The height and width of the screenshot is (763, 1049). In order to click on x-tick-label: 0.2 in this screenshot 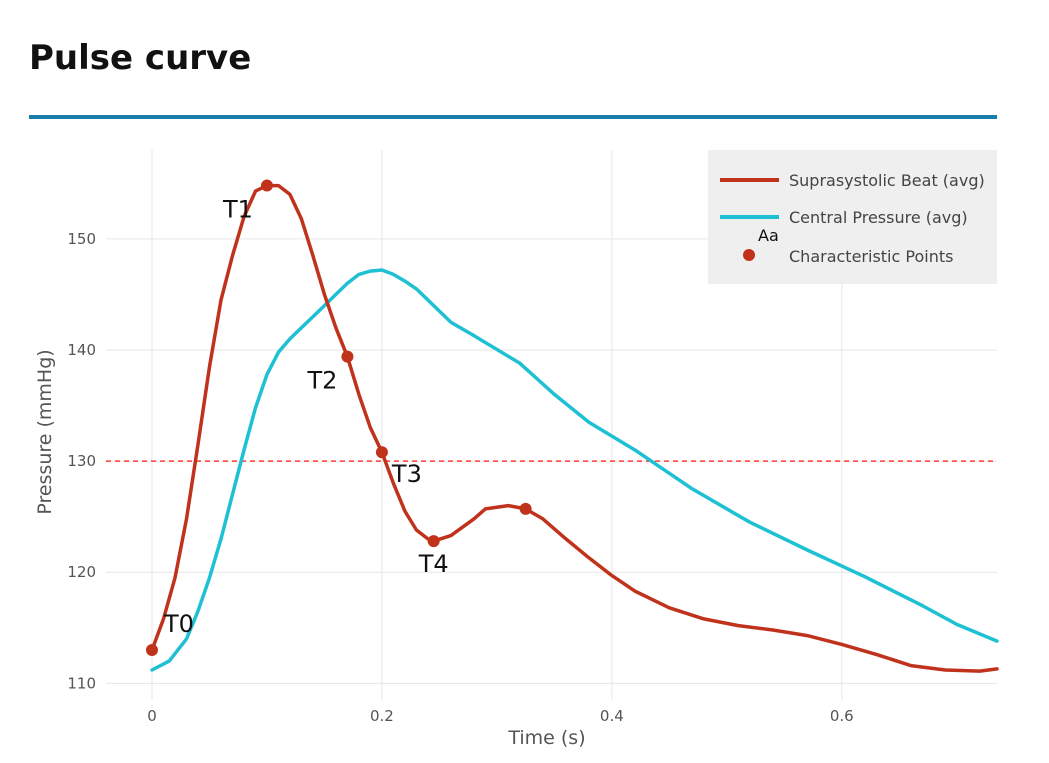, I will do `click(382, 716)`.